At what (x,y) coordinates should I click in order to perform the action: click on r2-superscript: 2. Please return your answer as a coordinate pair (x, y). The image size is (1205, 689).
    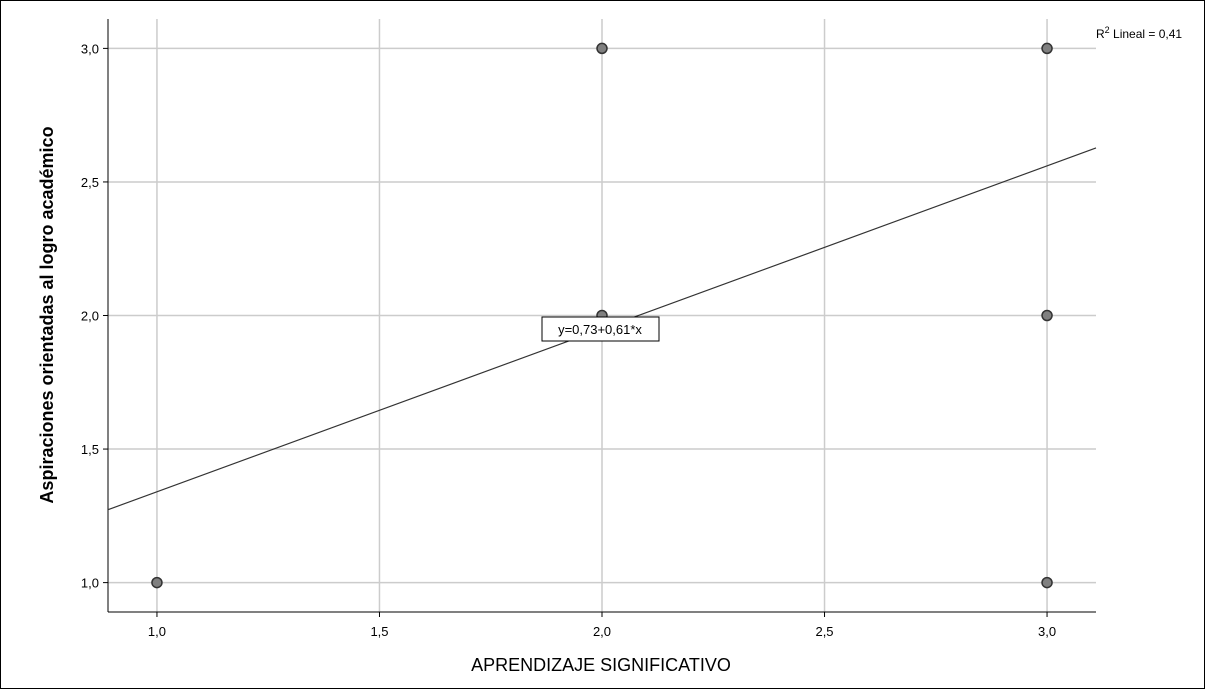
    Looking at the image, I should click on (1107, 30).